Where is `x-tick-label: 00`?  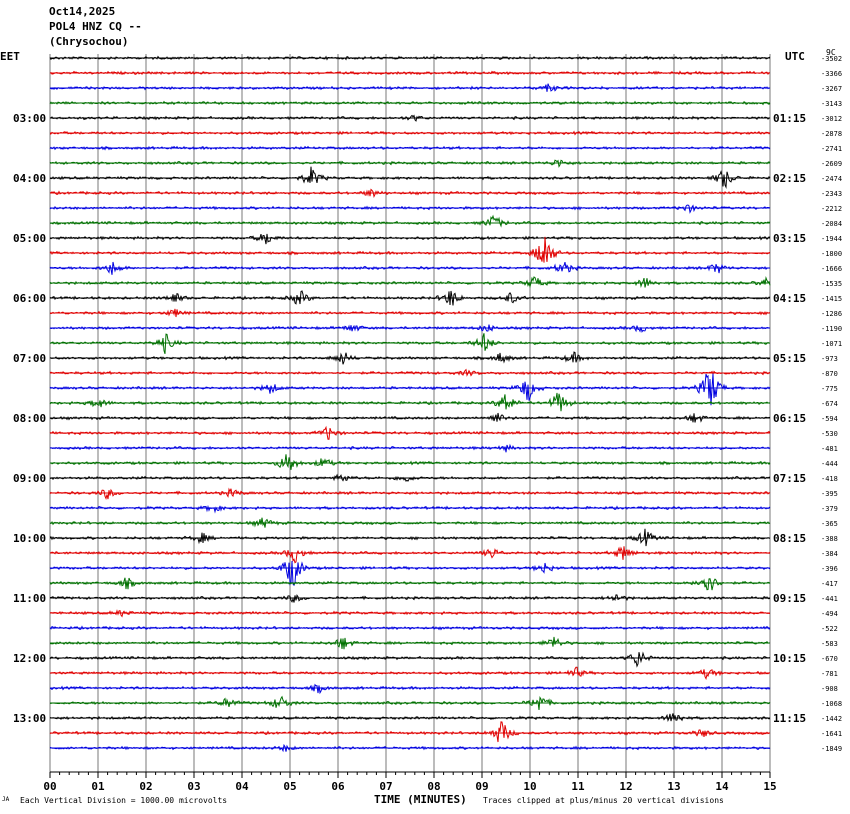 x-tick-label: 00 is located at coordinates (49, 786).